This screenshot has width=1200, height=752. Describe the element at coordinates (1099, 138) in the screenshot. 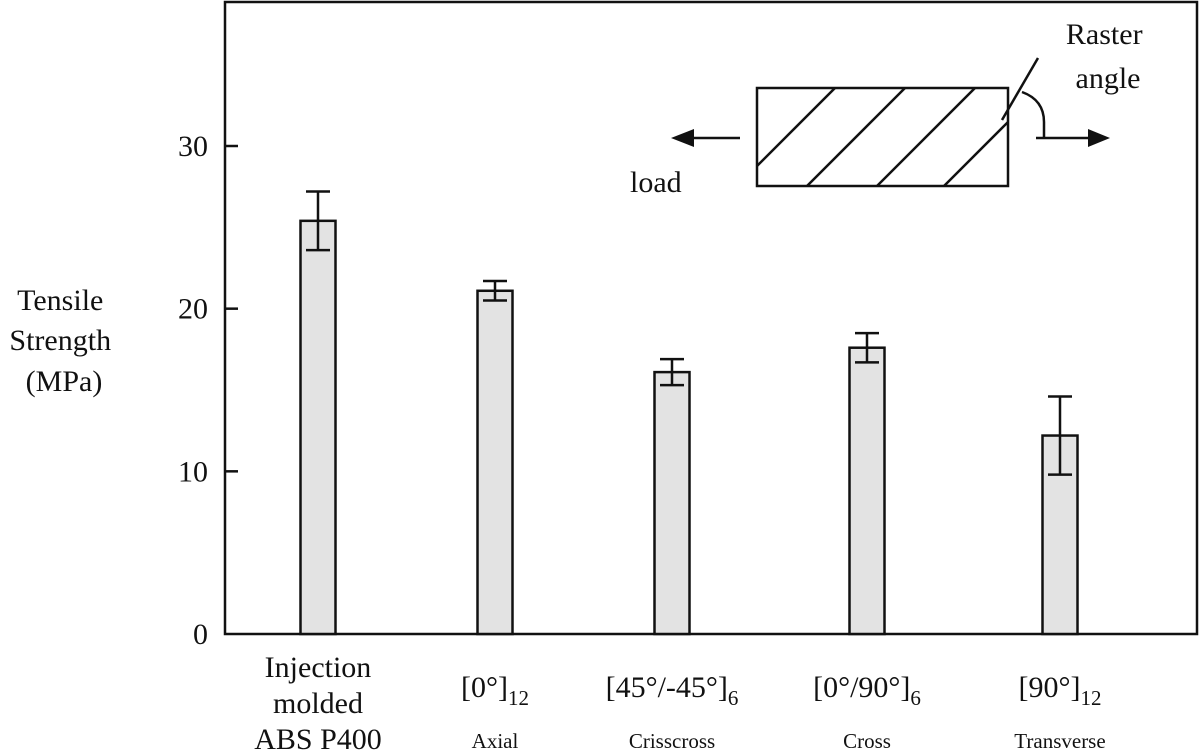

I see `arrow-right-icon` at that location.